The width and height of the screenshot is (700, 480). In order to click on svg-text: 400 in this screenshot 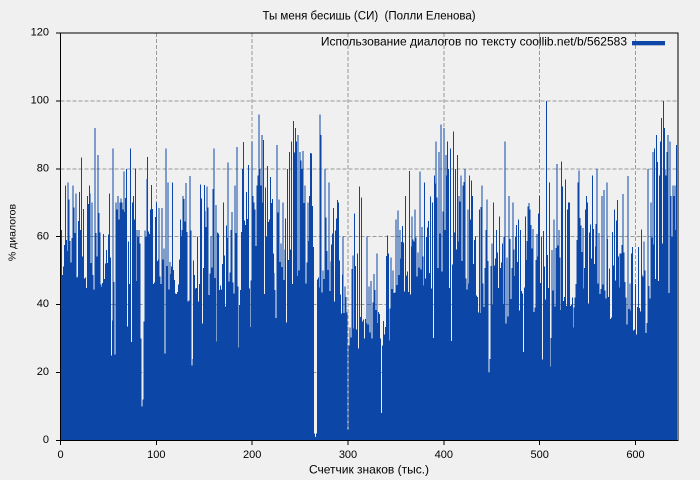, I will do `click(444, 455)`.